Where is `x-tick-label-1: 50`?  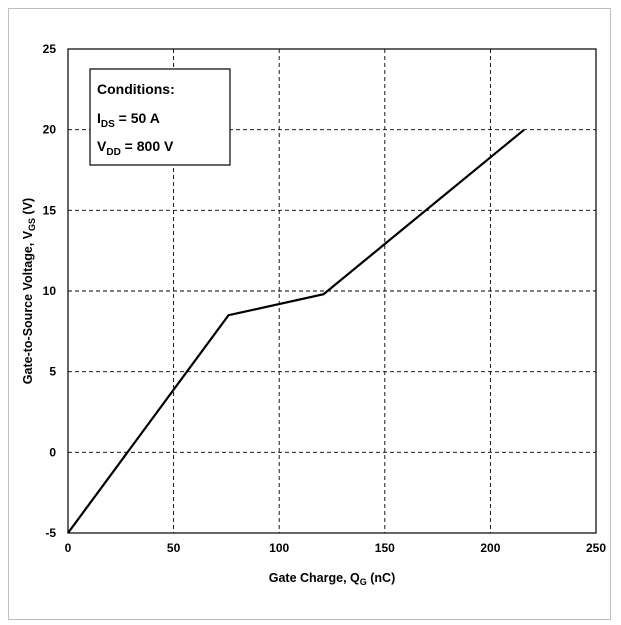 x-tick-label-1: 50 is located at coordinates (174, 548).